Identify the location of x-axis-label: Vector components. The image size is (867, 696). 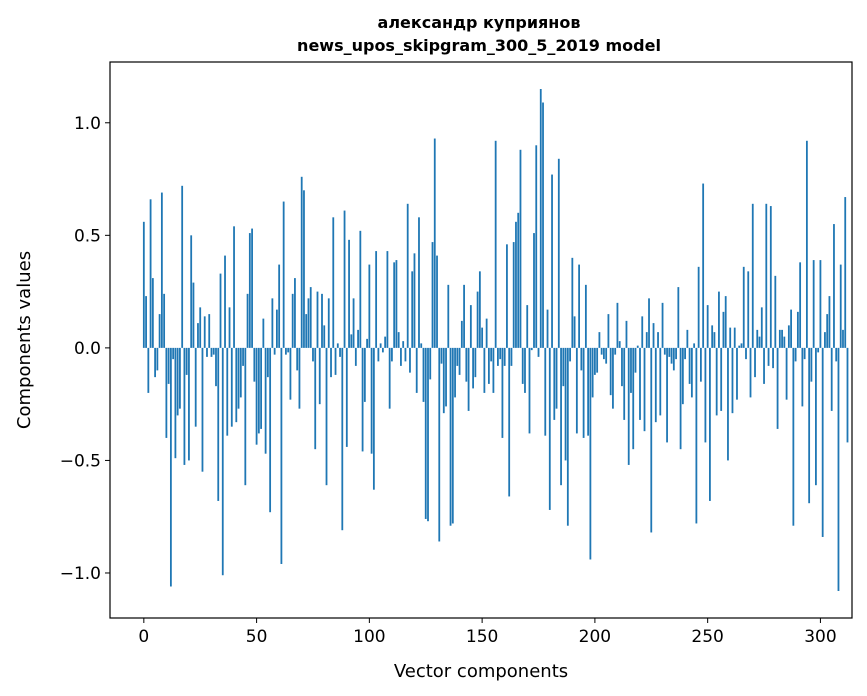
(481, 671).